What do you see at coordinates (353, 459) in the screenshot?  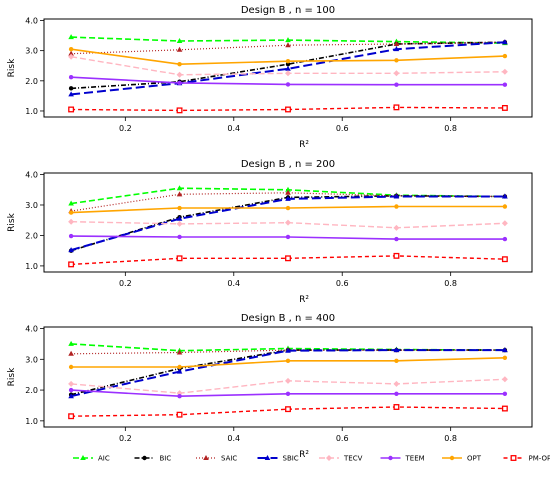 I see `legend-label-tecv: TECV` at bounding box center [353, 459].